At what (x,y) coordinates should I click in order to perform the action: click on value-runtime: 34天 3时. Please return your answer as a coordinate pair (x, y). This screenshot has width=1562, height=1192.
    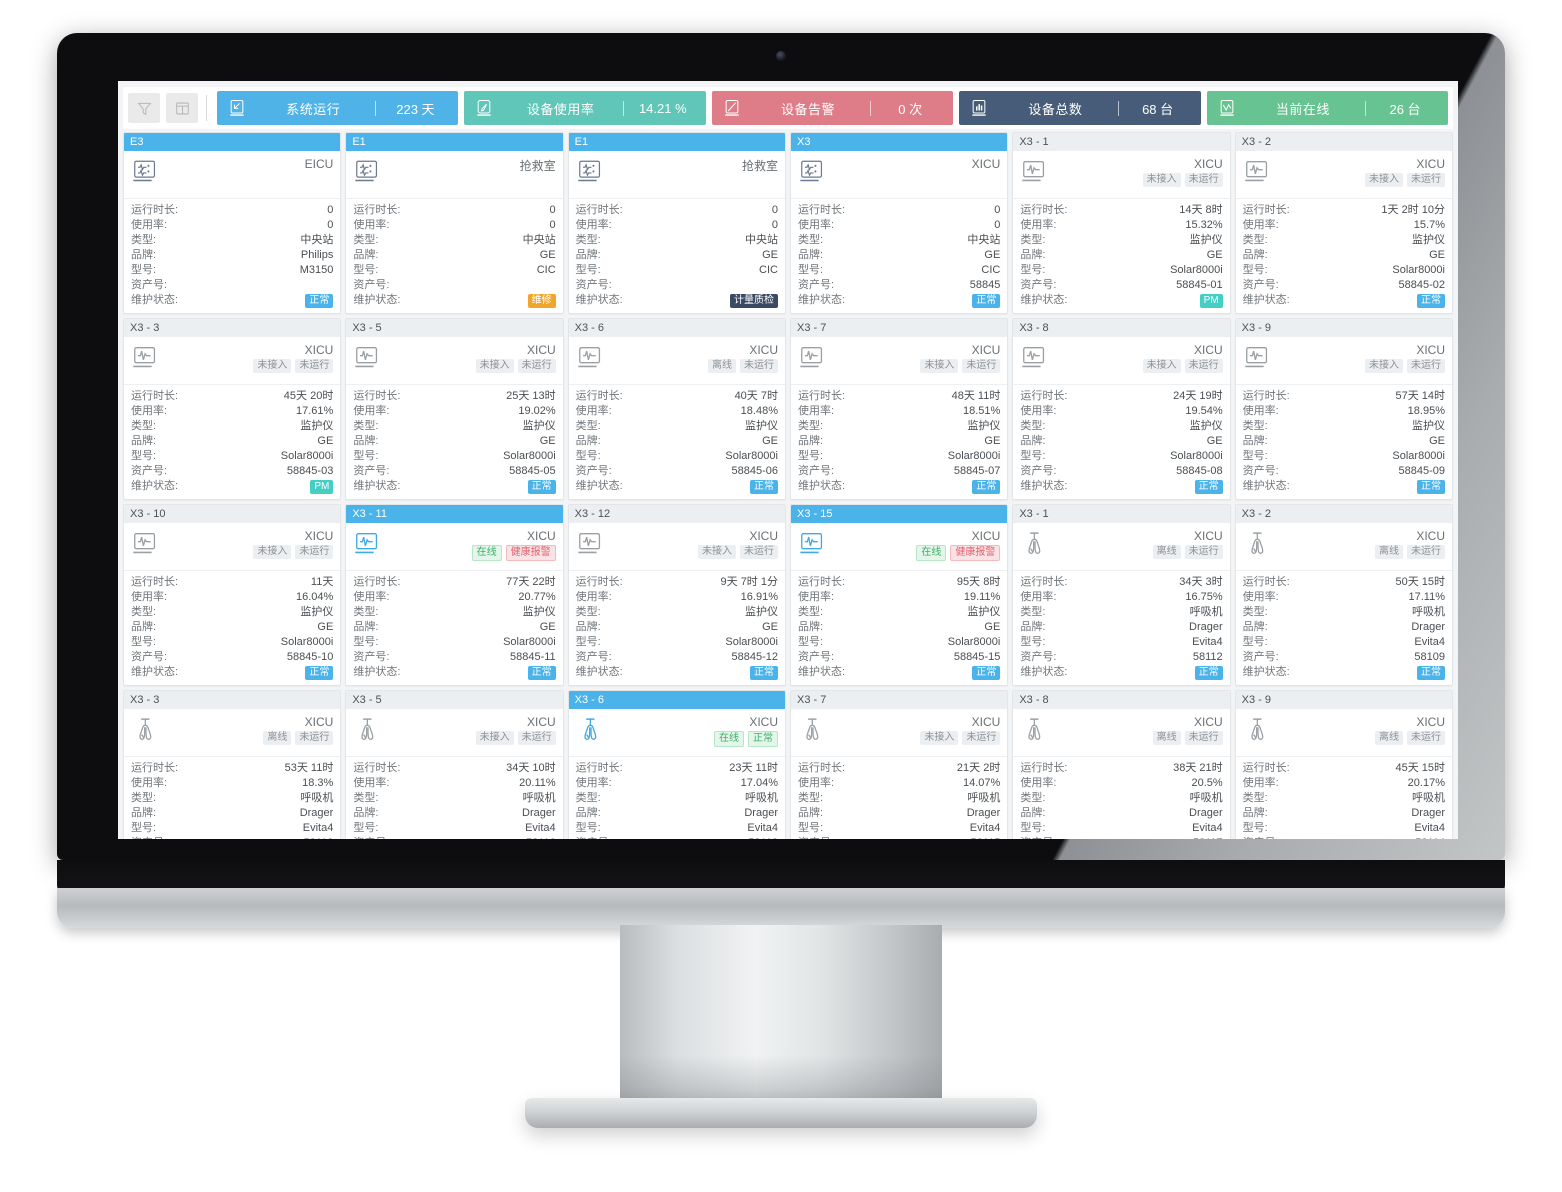
    Looking at the image, I should click on (1201, 582).